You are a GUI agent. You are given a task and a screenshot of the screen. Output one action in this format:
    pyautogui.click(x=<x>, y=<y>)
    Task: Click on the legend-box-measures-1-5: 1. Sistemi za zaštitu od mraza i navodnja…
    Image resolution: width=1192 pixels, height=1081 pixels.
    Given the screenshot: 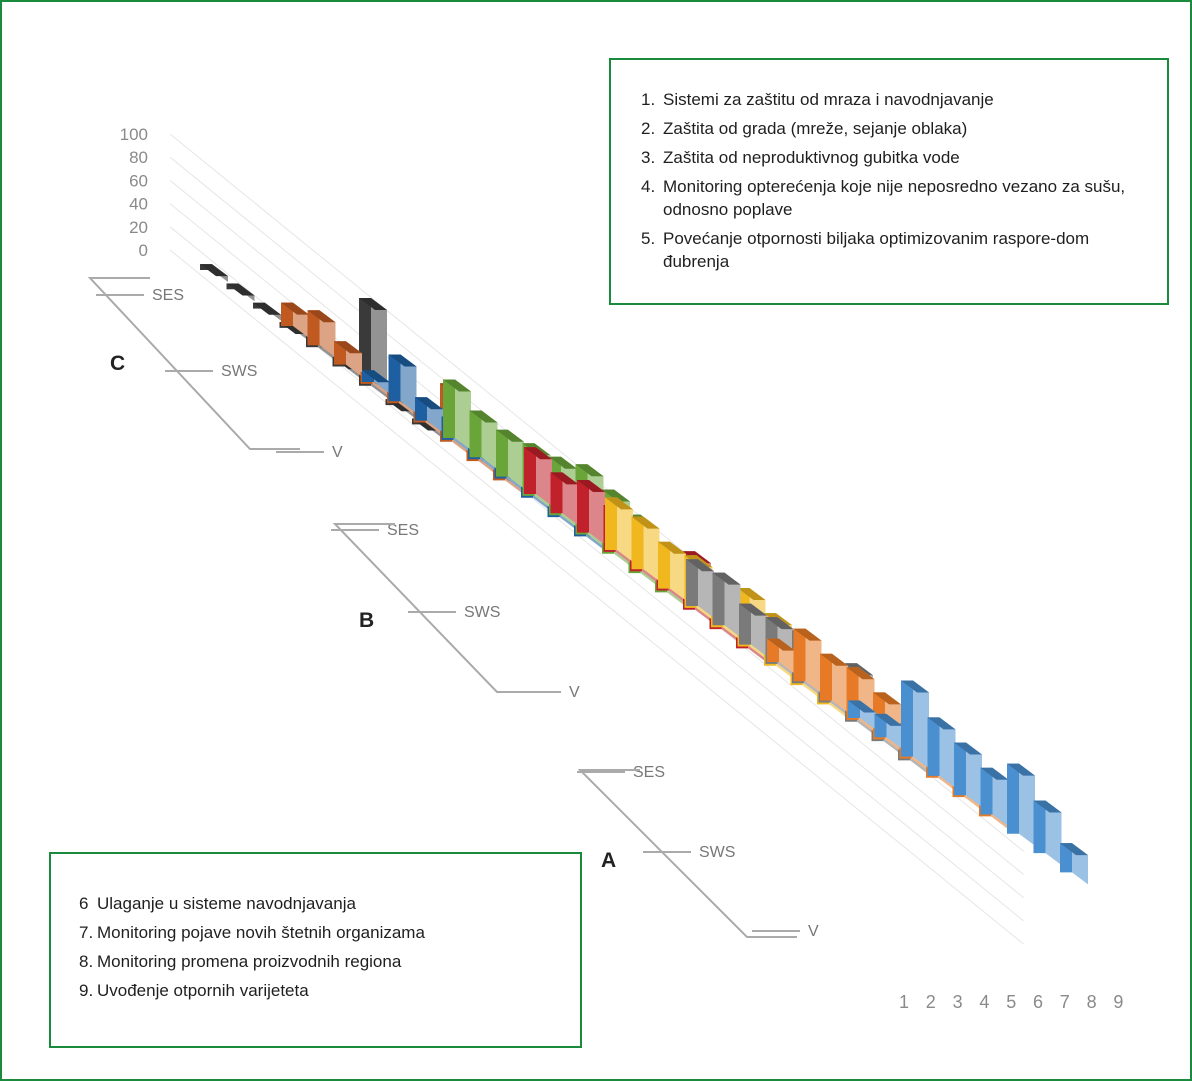 What is the action you would take?
    pyautogui.click(x=889, y=181)
    